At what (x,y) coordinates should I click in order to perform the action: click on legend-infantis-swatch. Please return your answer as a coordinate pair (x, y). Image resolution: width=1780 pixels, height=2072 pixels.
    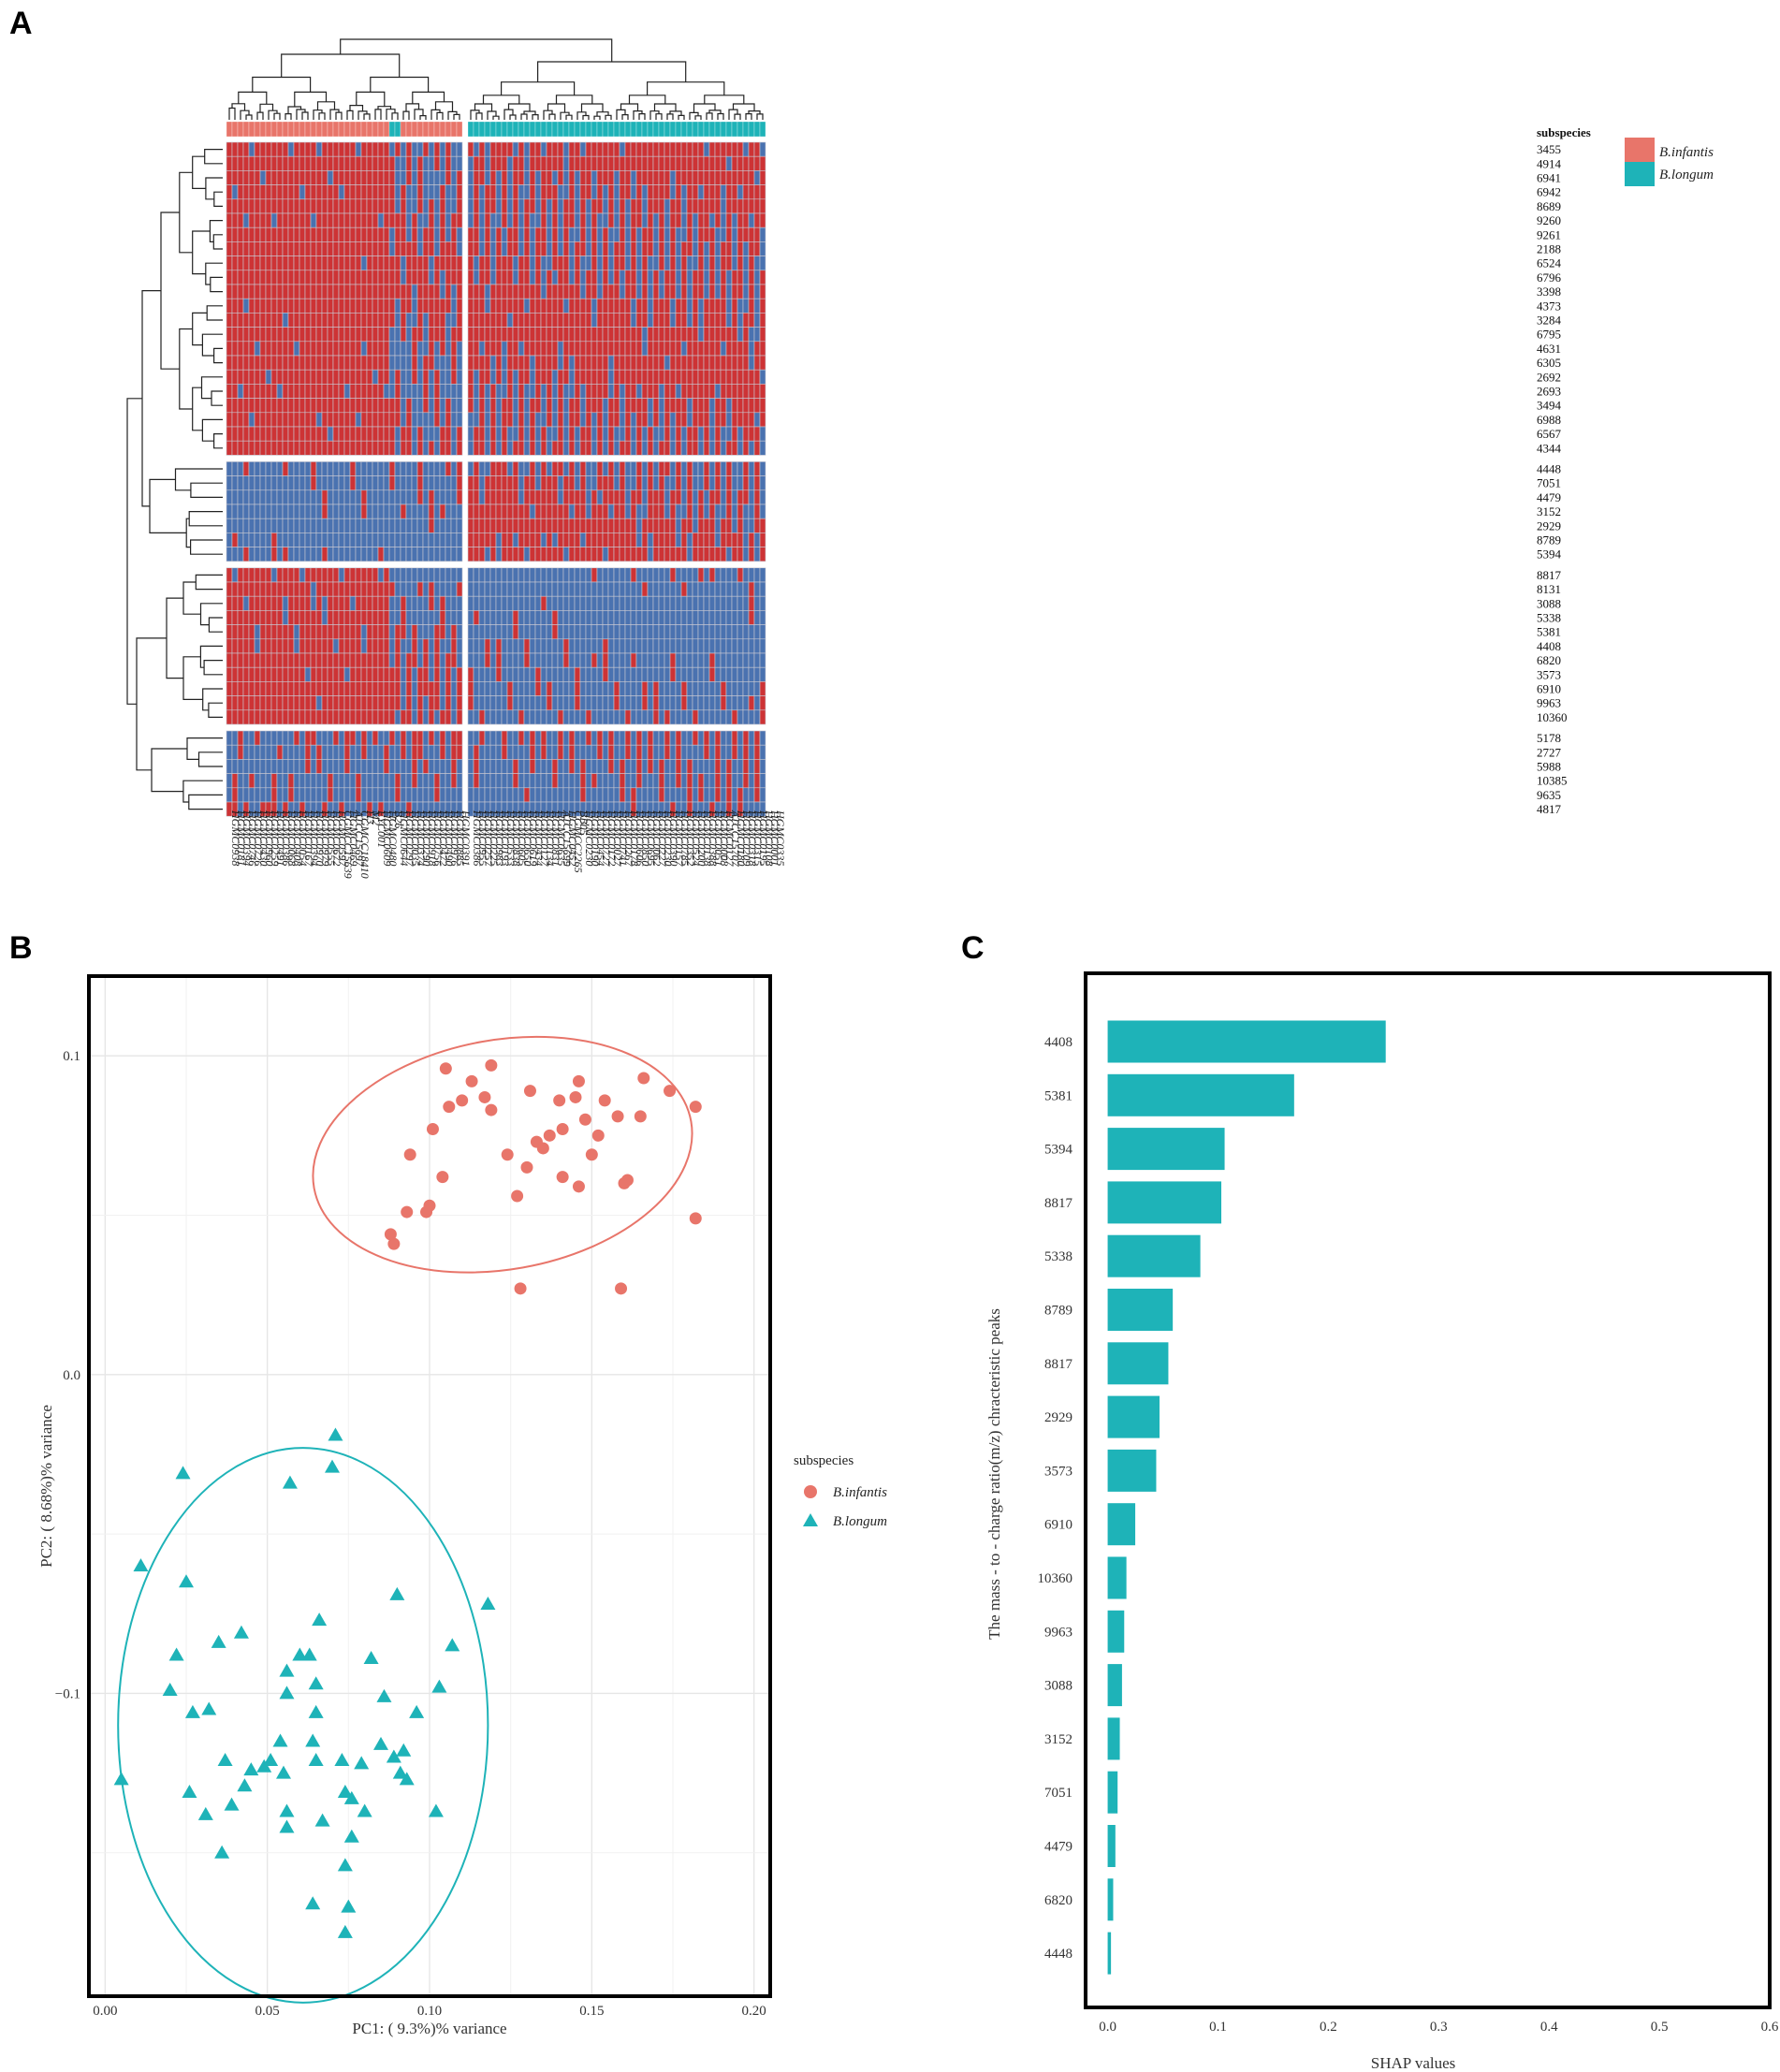
    Looking at the image, I should click on (1640, 150).